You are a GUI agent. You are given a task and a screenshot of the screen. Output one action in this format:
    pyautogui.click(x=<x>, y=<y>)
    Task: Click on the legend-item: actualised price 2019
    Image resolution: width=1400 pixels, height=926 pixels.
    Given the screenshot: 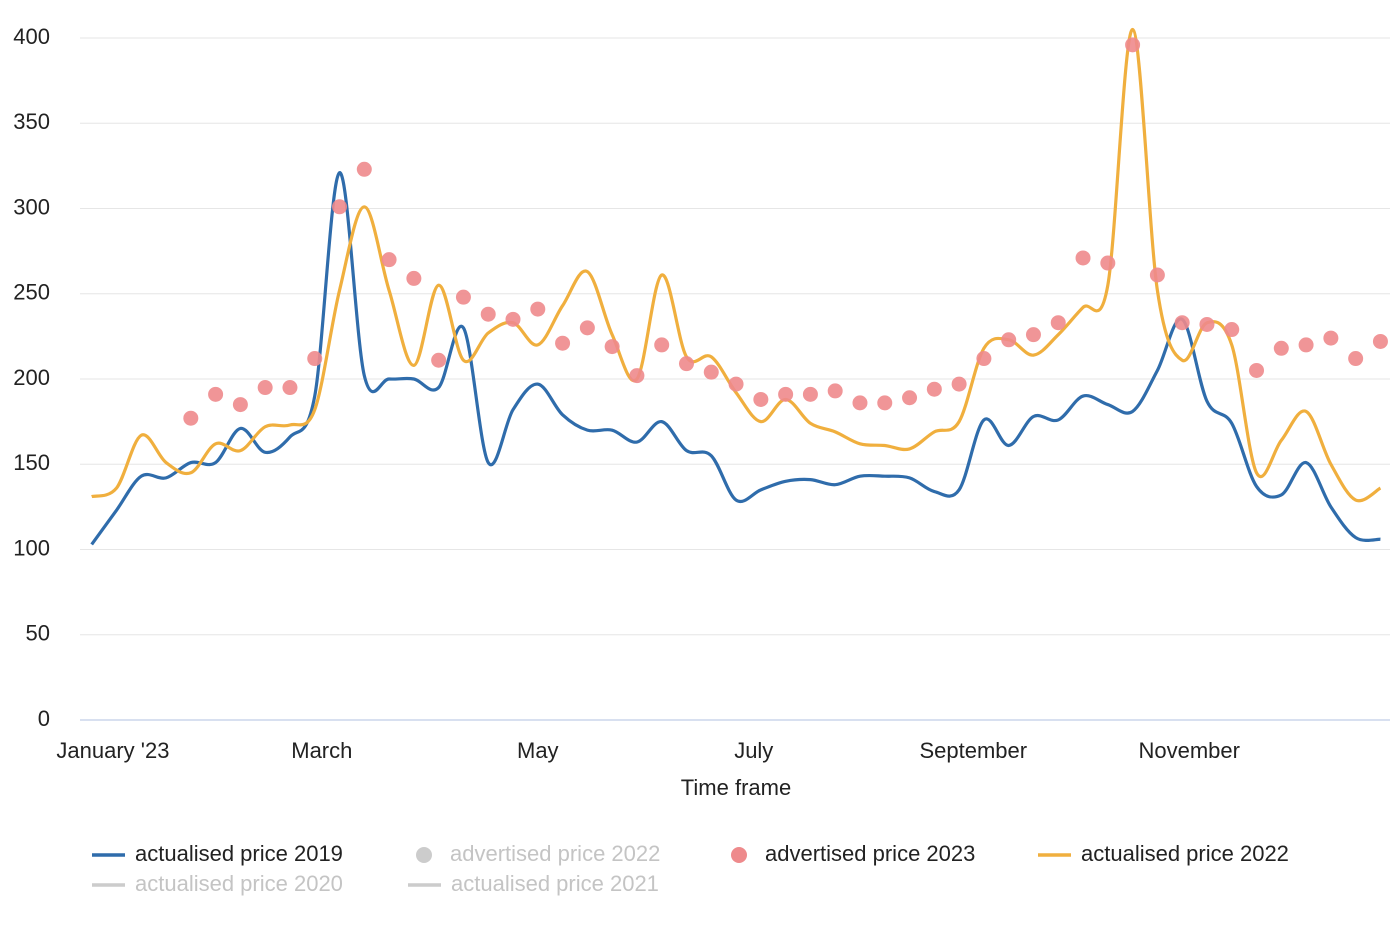 What is the action you would take?
    pyautogui.click(x=217, y=853)
    